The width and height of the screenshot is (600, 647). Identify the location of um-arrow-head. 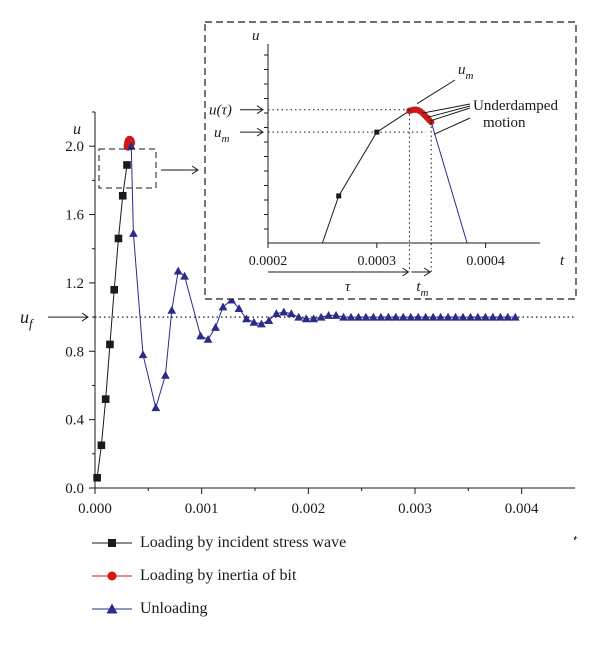
(260, 132).